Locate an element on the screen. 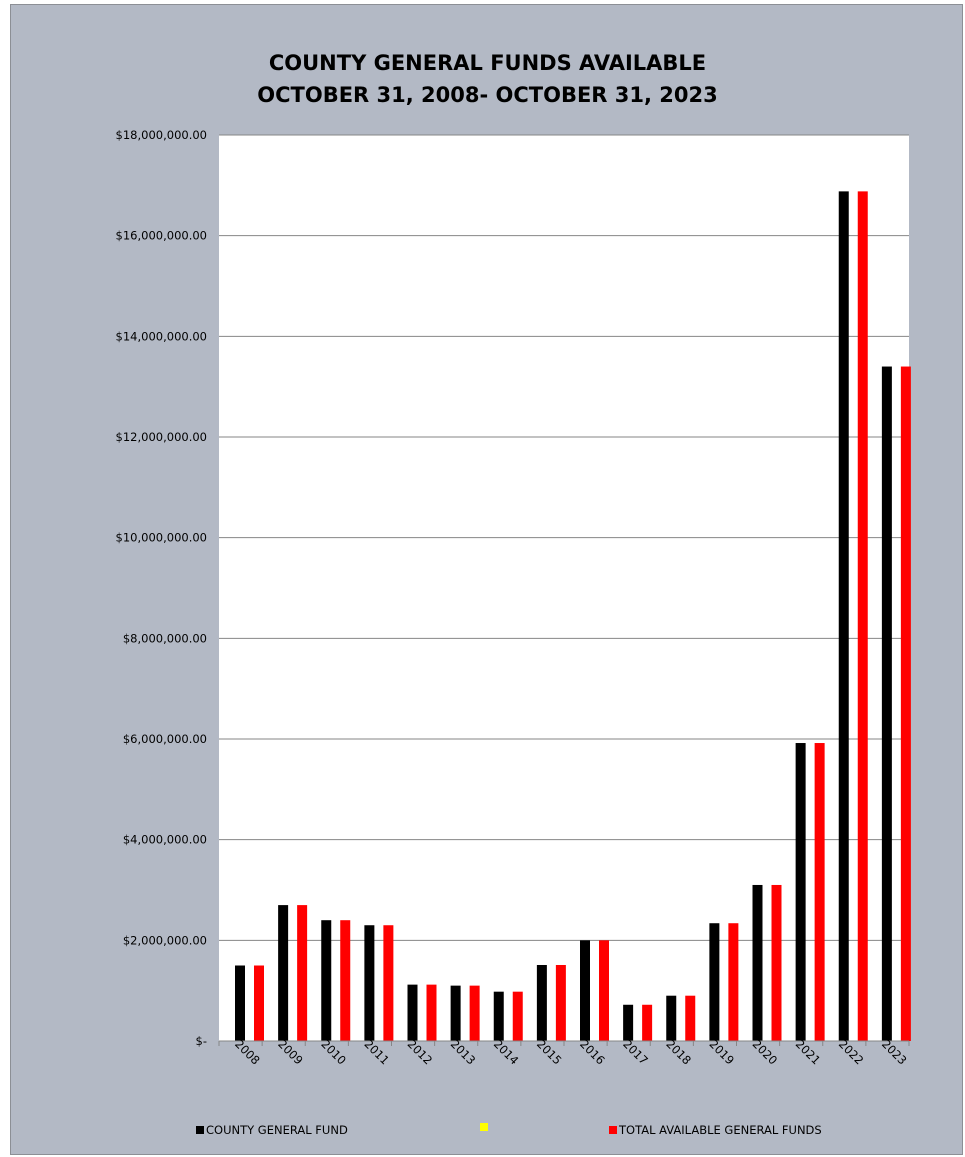  bar-county-general-fund-2019 is located at coordinates (714, 982).